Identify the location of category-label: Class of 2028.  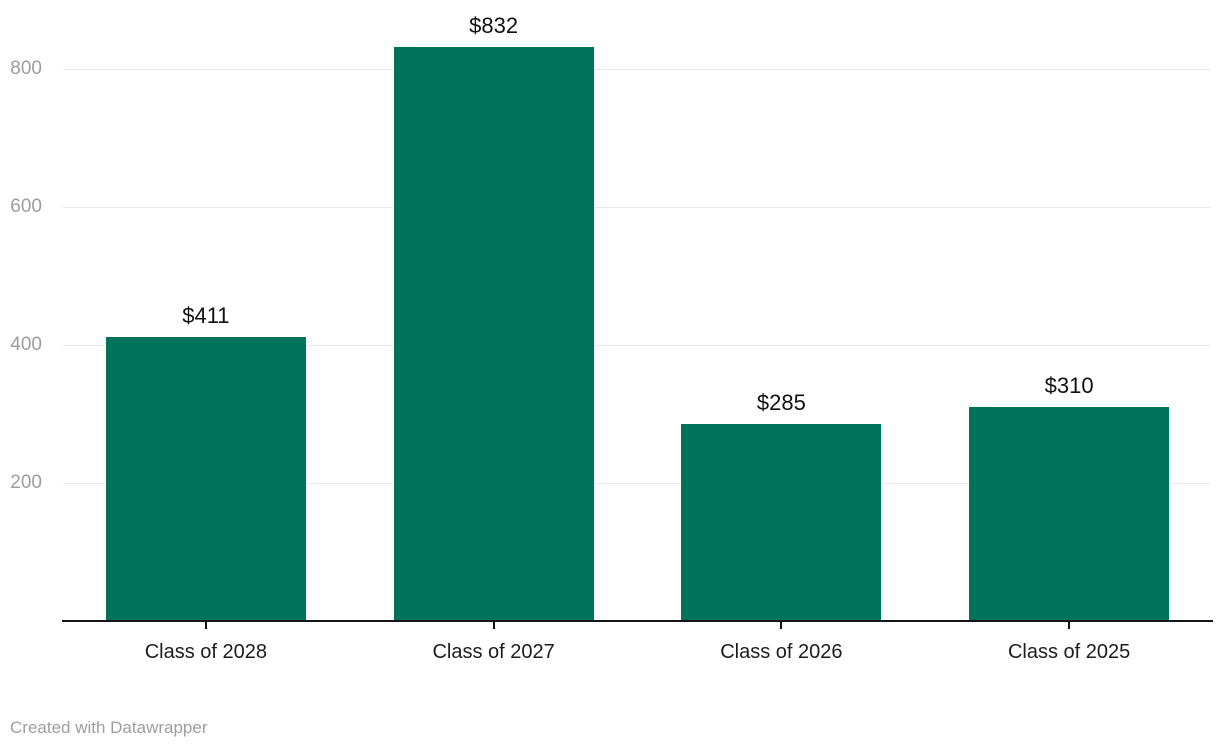
(206, 652).